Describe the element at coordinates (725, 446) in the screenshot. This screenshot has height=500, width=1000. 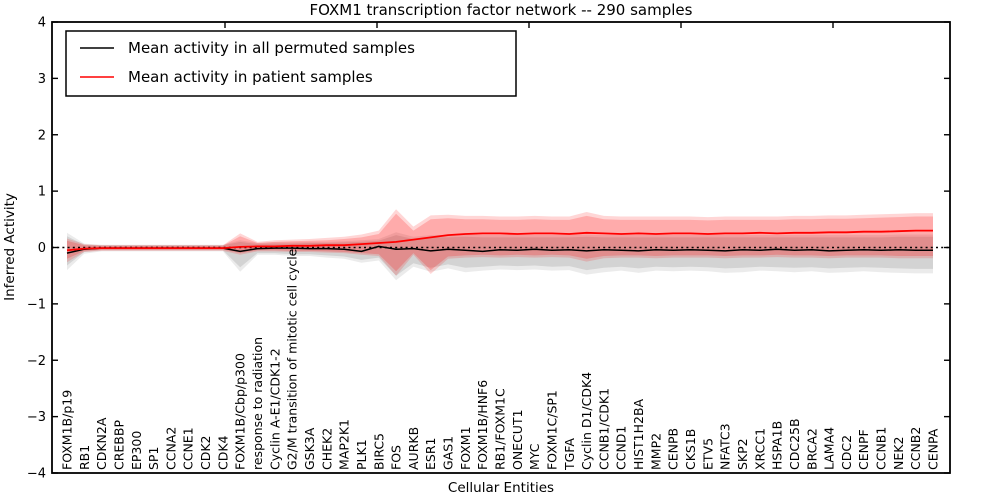
I see `x-tick-label: NFATC3` at that location.